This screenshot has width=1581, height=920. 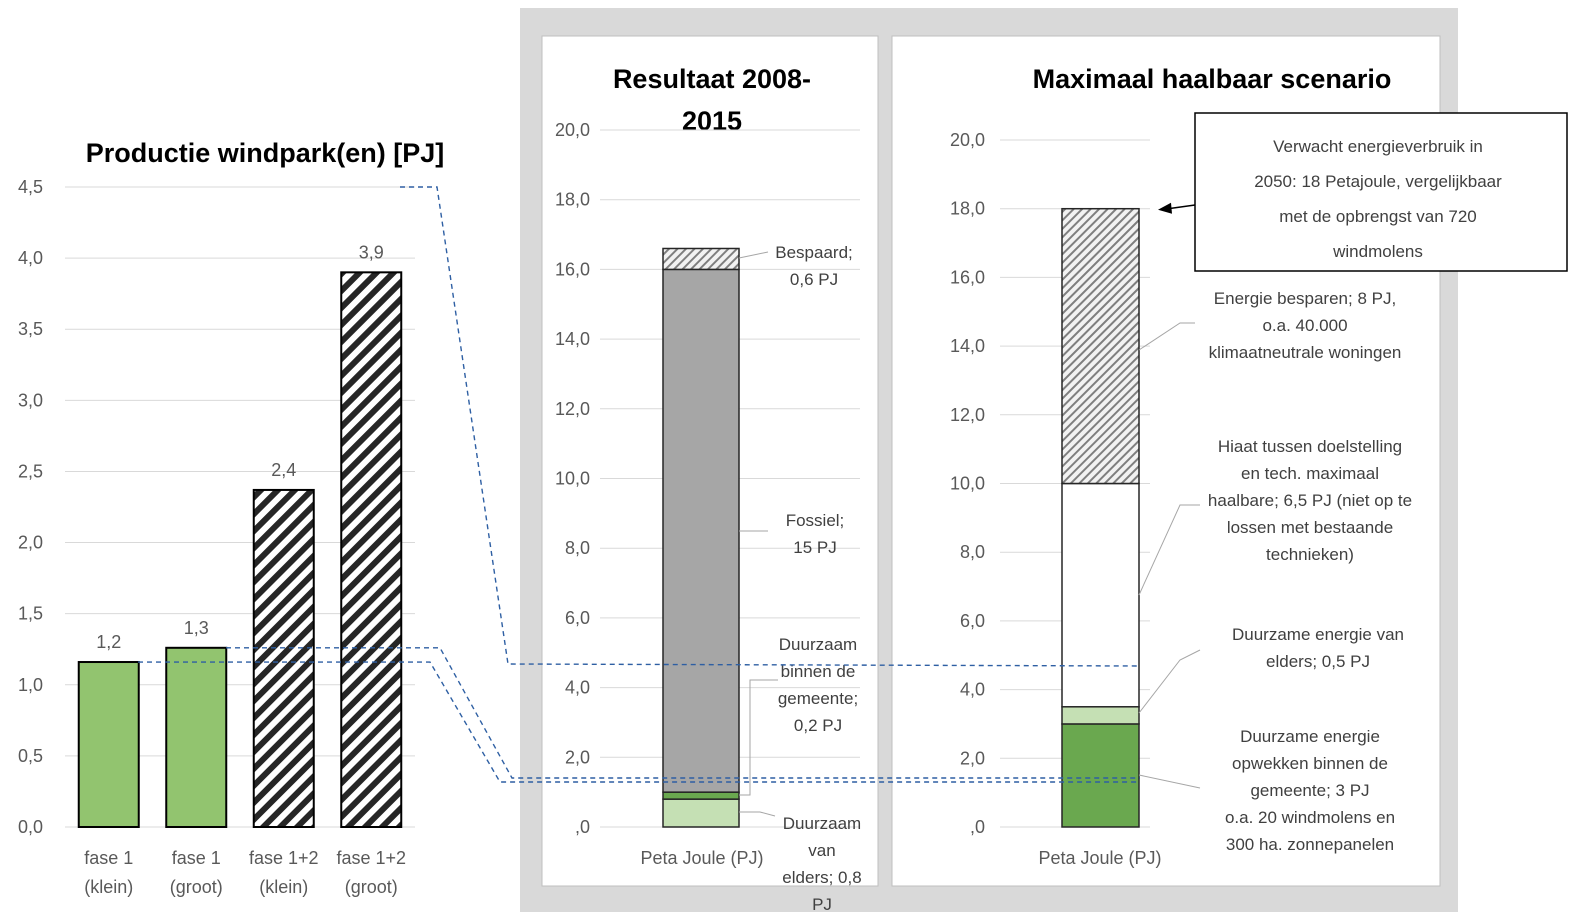 What do you see at coordinates (30, 329) in the screenshot?
I see `y-tick-label: 3,5` at bounding box center [30, 329].